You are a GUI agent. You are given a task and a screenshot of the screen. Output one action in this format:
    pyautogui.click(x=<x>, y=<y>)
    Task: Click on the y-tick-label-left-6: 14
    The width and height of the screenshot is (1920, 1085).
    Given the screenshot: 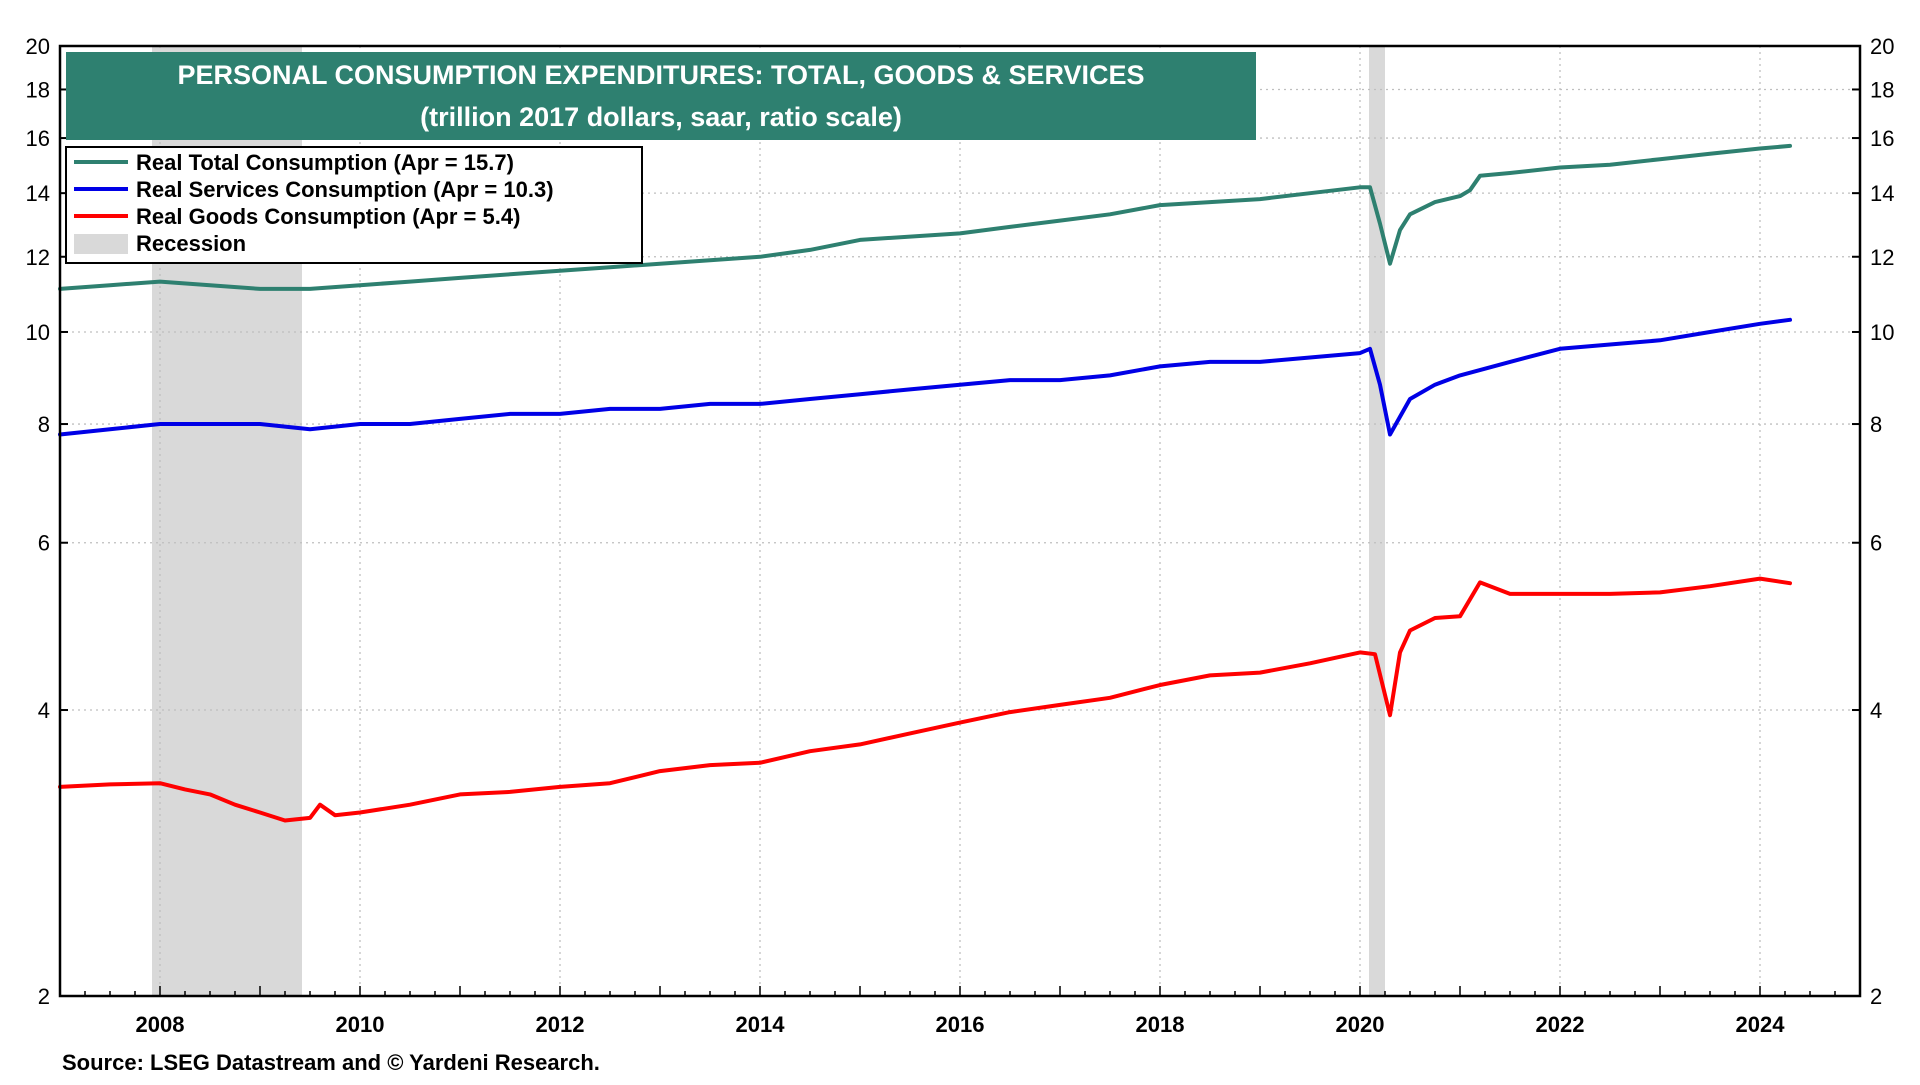 What is the action you would take?
    pyautogui.click(x=38, y=193)
    